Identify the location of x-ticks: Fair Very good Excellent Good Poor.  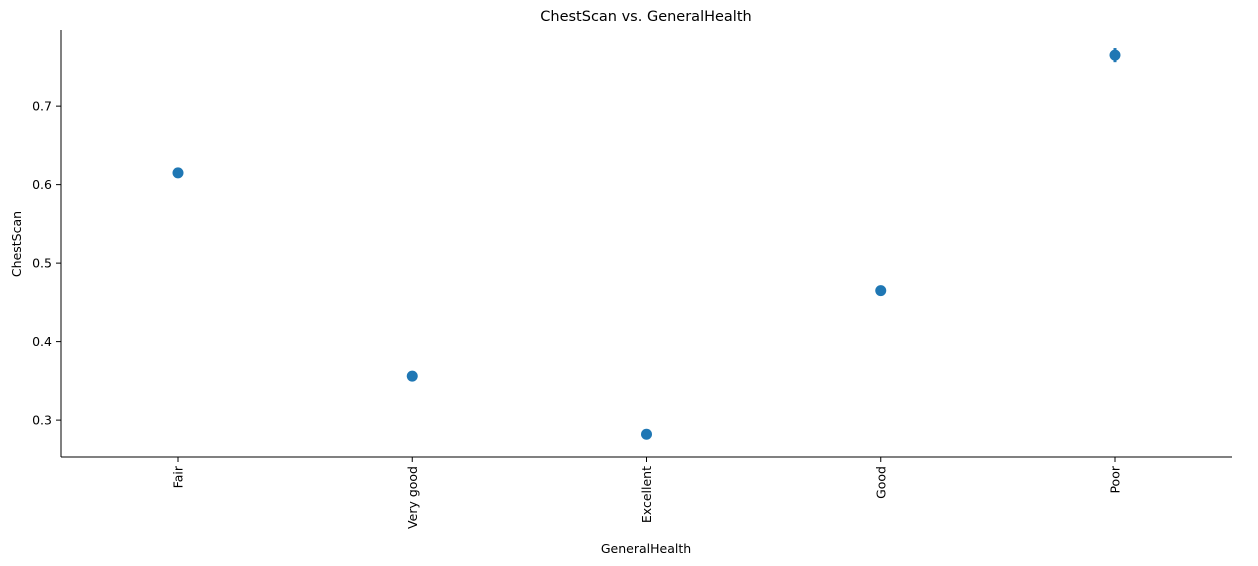
(647, 493).